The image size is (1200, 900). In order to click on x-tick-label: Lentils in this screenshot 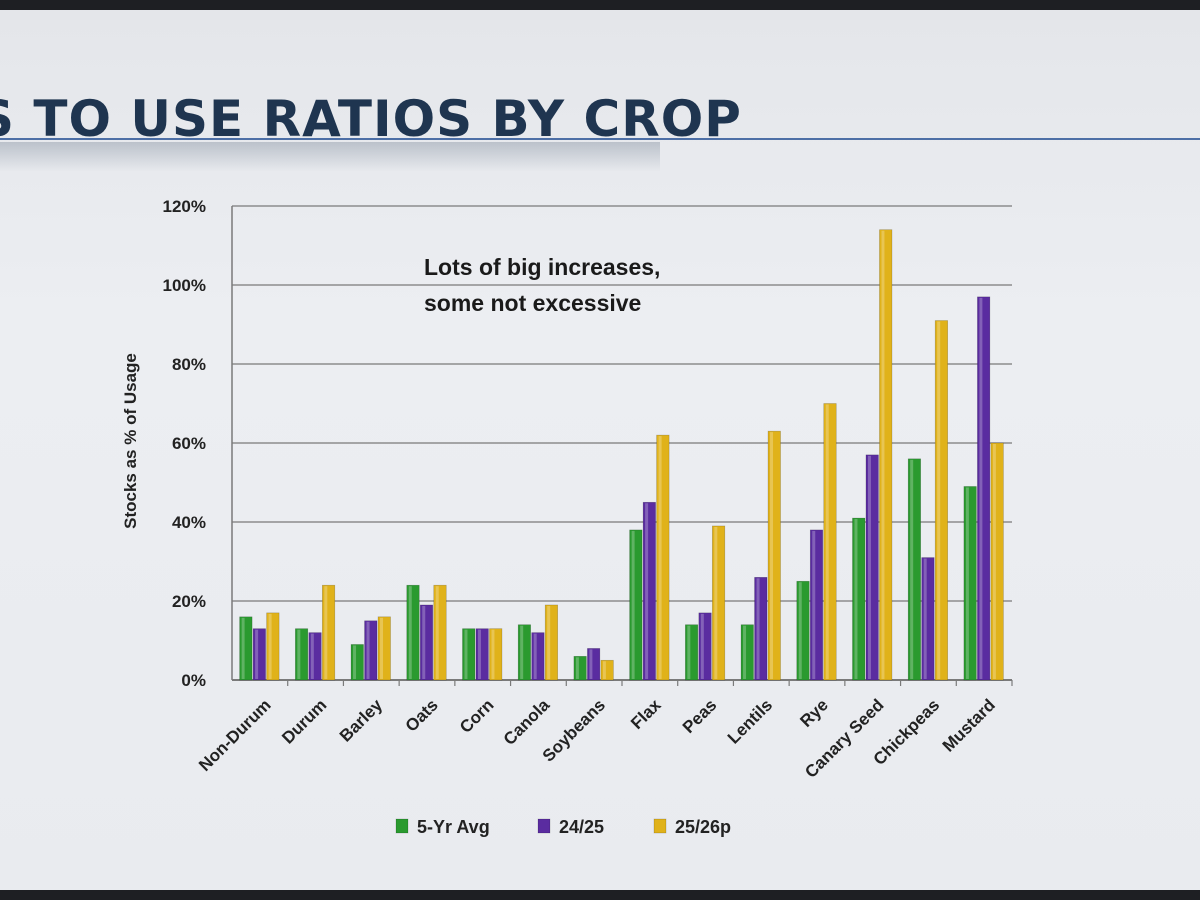, I will do `click(750, 721)`.